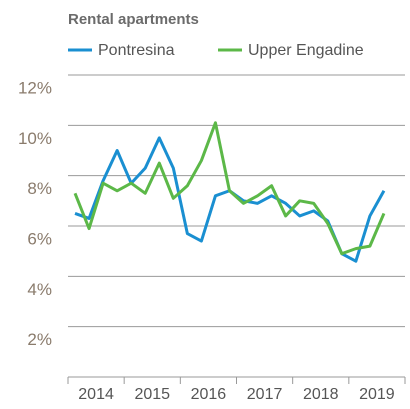 This screenshot has height=409, width=410. Describe the element at coordinates (35, 138) in the screenshot. I see `y-tick-label: 10%` at that location.